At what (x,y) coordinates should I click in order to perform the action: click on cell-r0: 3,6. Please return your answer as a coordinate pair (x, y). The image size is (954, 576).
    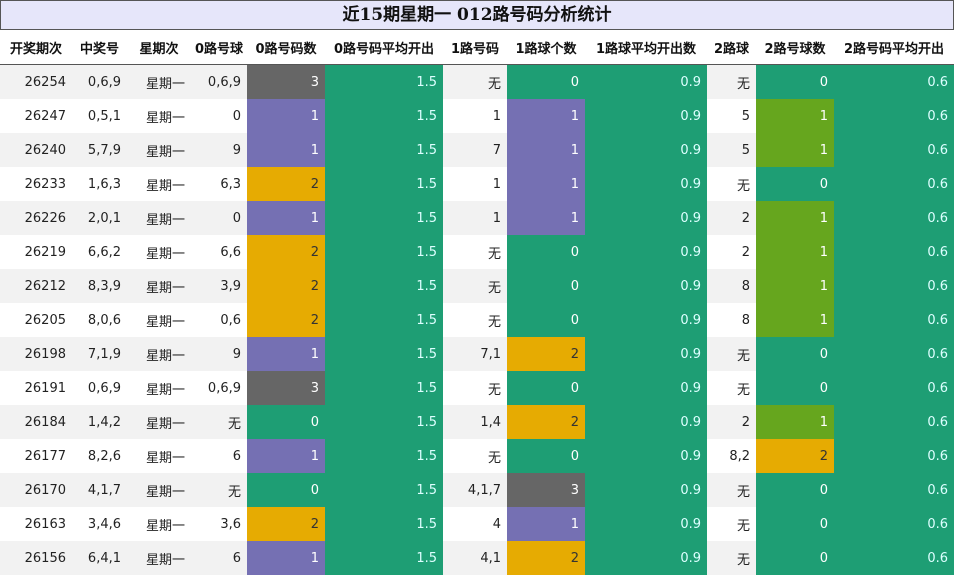
    Looking at the image, I should click on (219, 524).